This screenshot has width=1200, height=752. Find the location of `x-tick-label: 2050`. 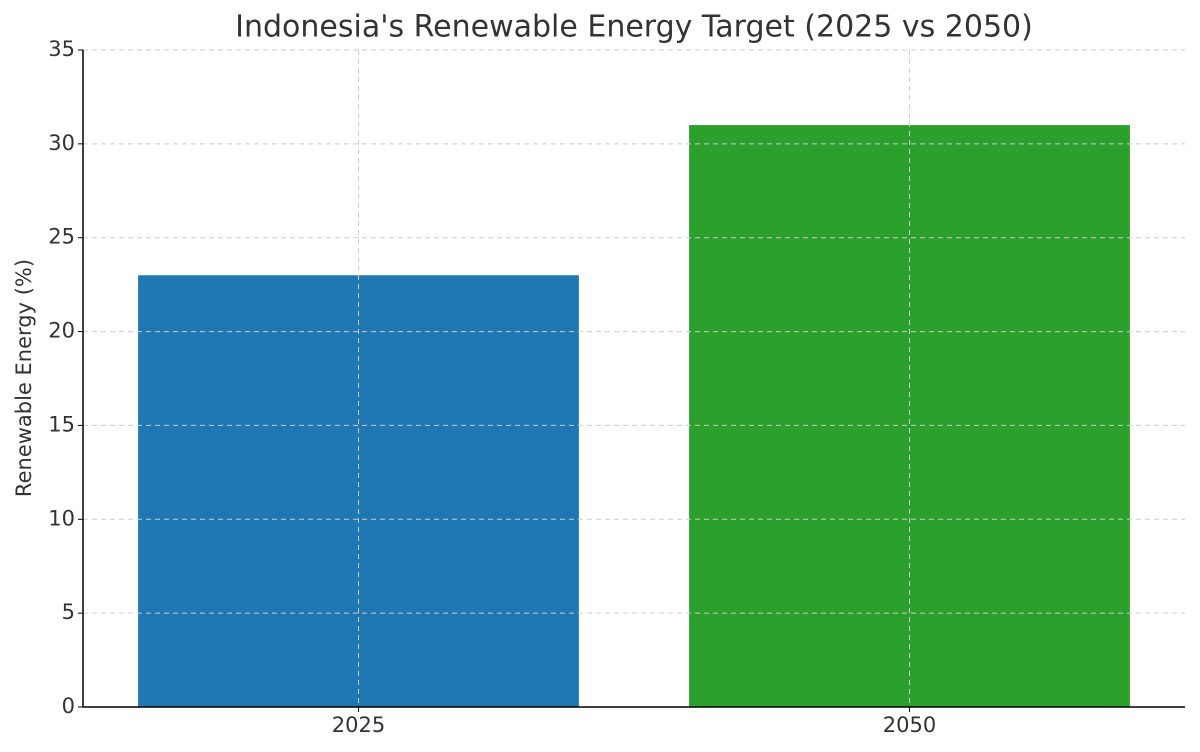

x-tick-label: 2050 is located at coordinates (909, 725).